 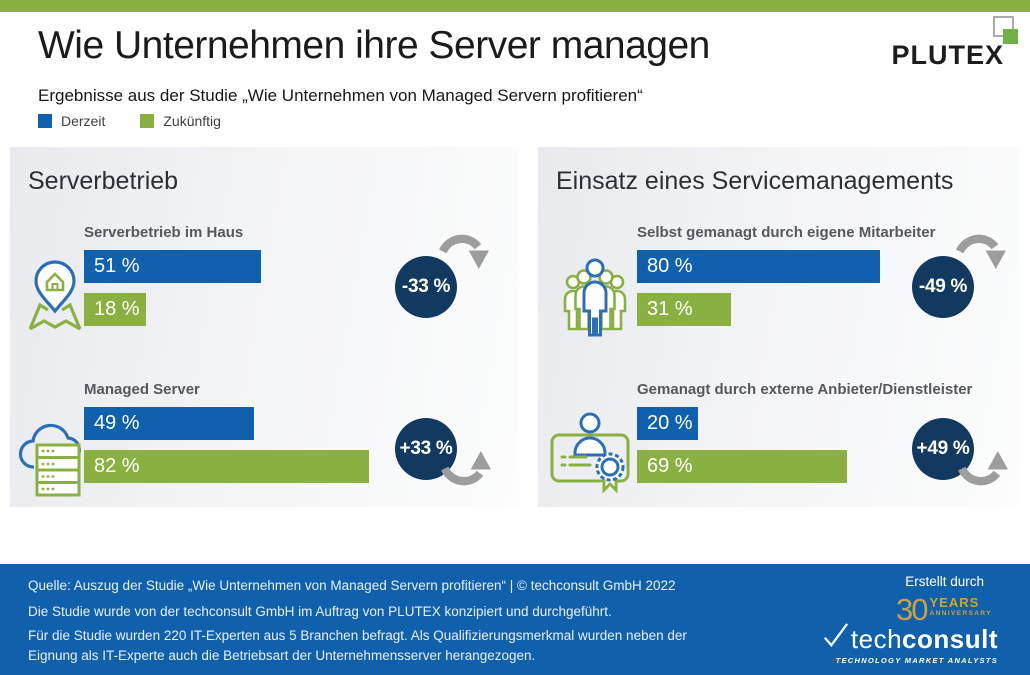 What do you see at coordinates (52, 457) in the screenshot?
I see `cloud-server-icon` at bounding box center [52, 457].